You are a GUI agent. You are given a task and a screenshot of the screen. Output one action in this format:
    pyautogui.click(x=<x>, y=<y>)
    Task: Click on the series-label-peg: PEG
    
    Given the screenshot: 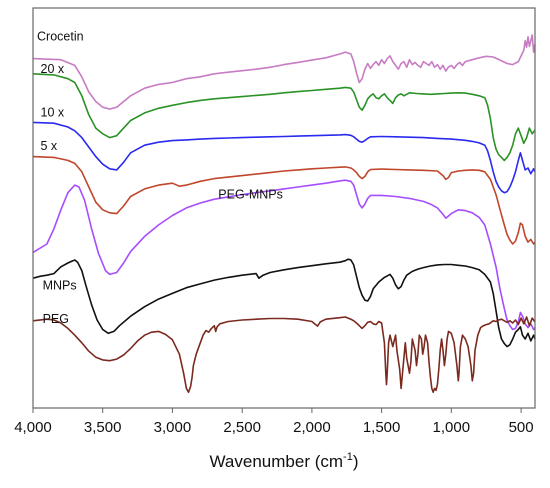 What is the action you would take?
    pyautogui.click(x=56, y=319)
    